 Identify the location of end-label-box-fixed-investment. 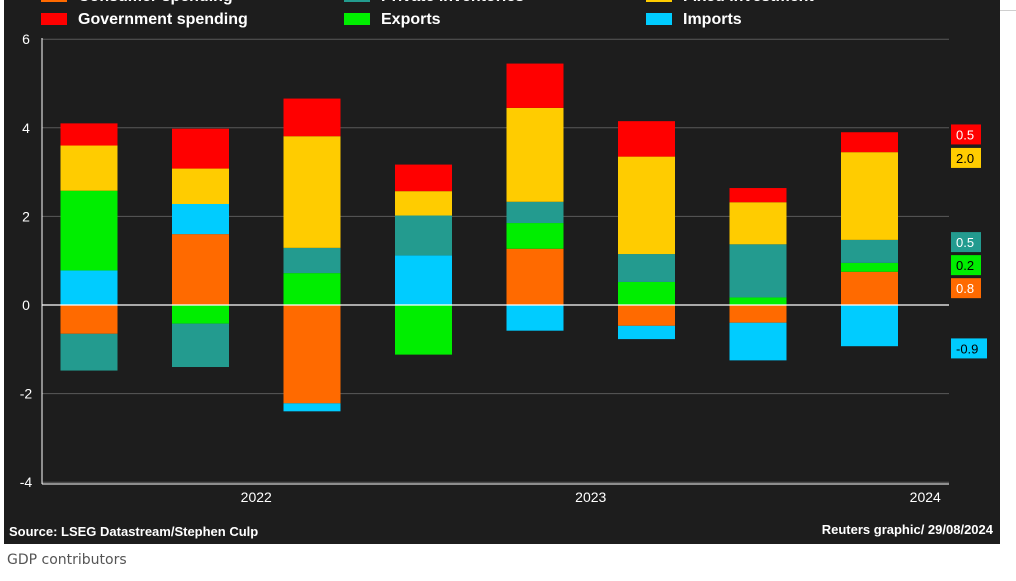
(966, 157).